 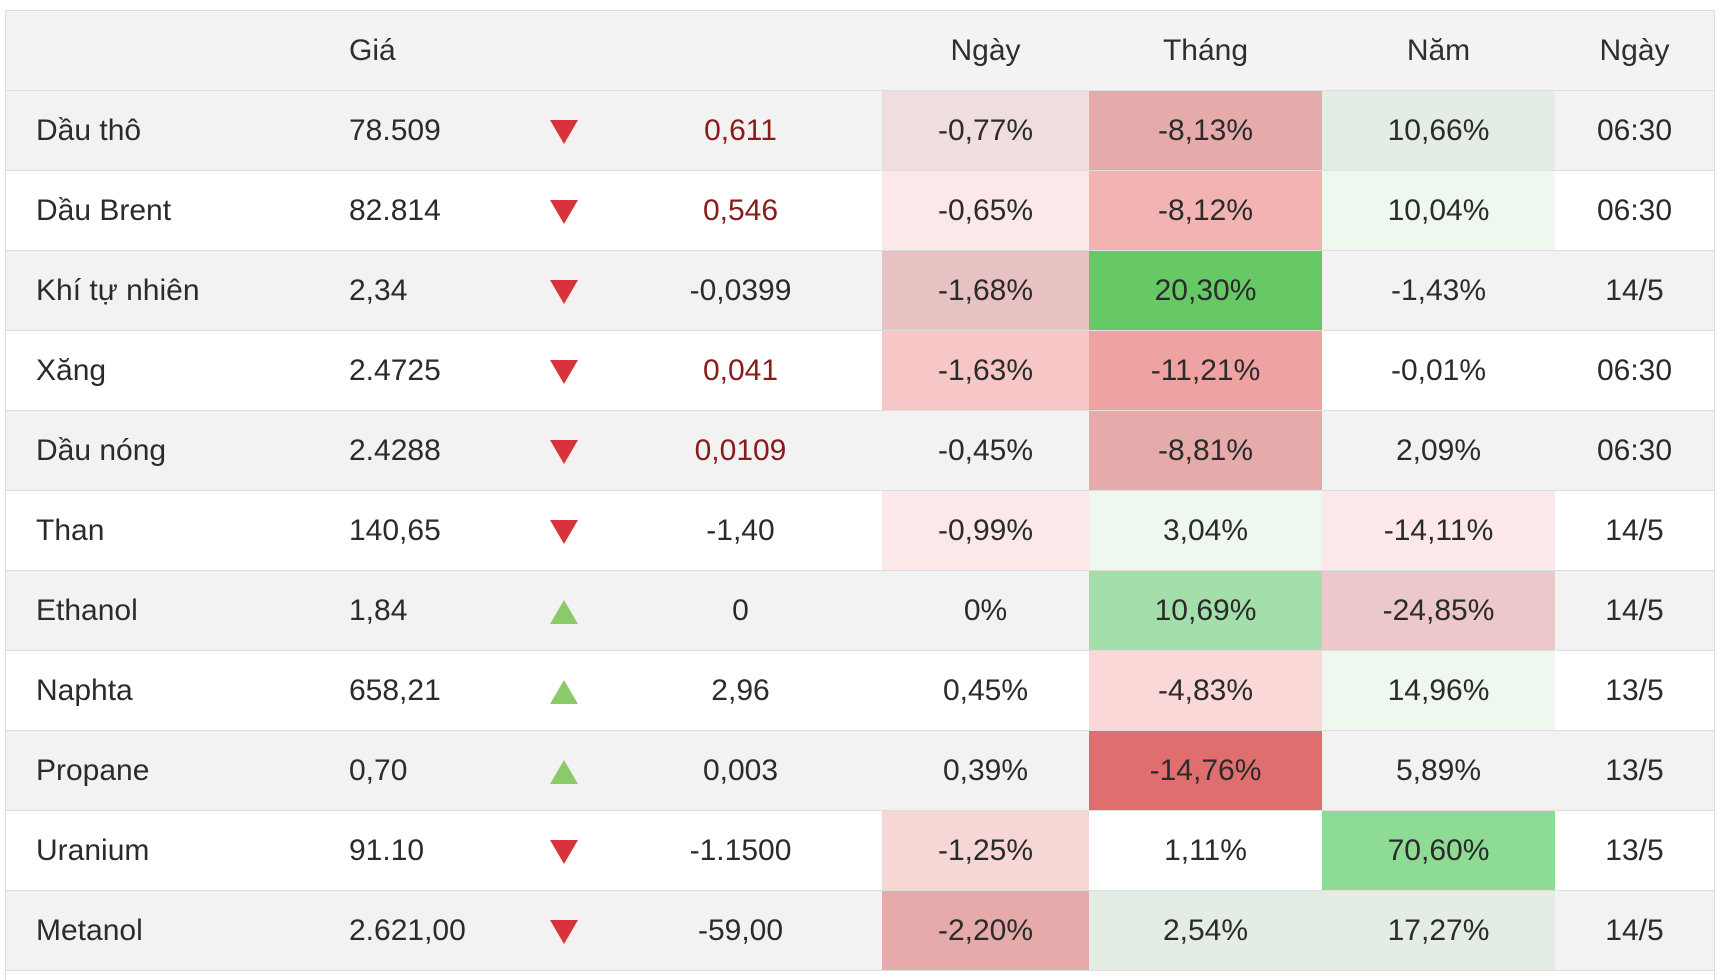 I want to click on price-cell: 82.814, so click(x=424, y=210).